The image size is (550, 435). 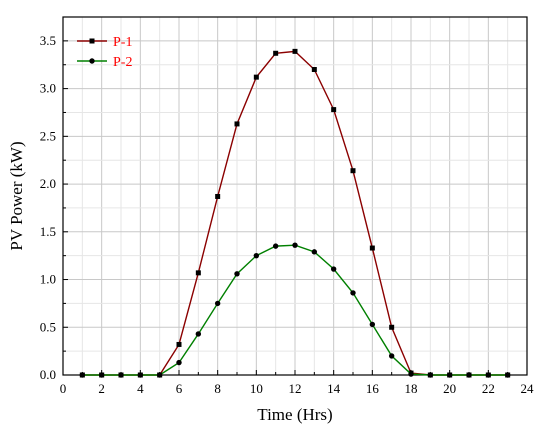 I want to click on x-tick-label: 18, so click(x=411, y=388).